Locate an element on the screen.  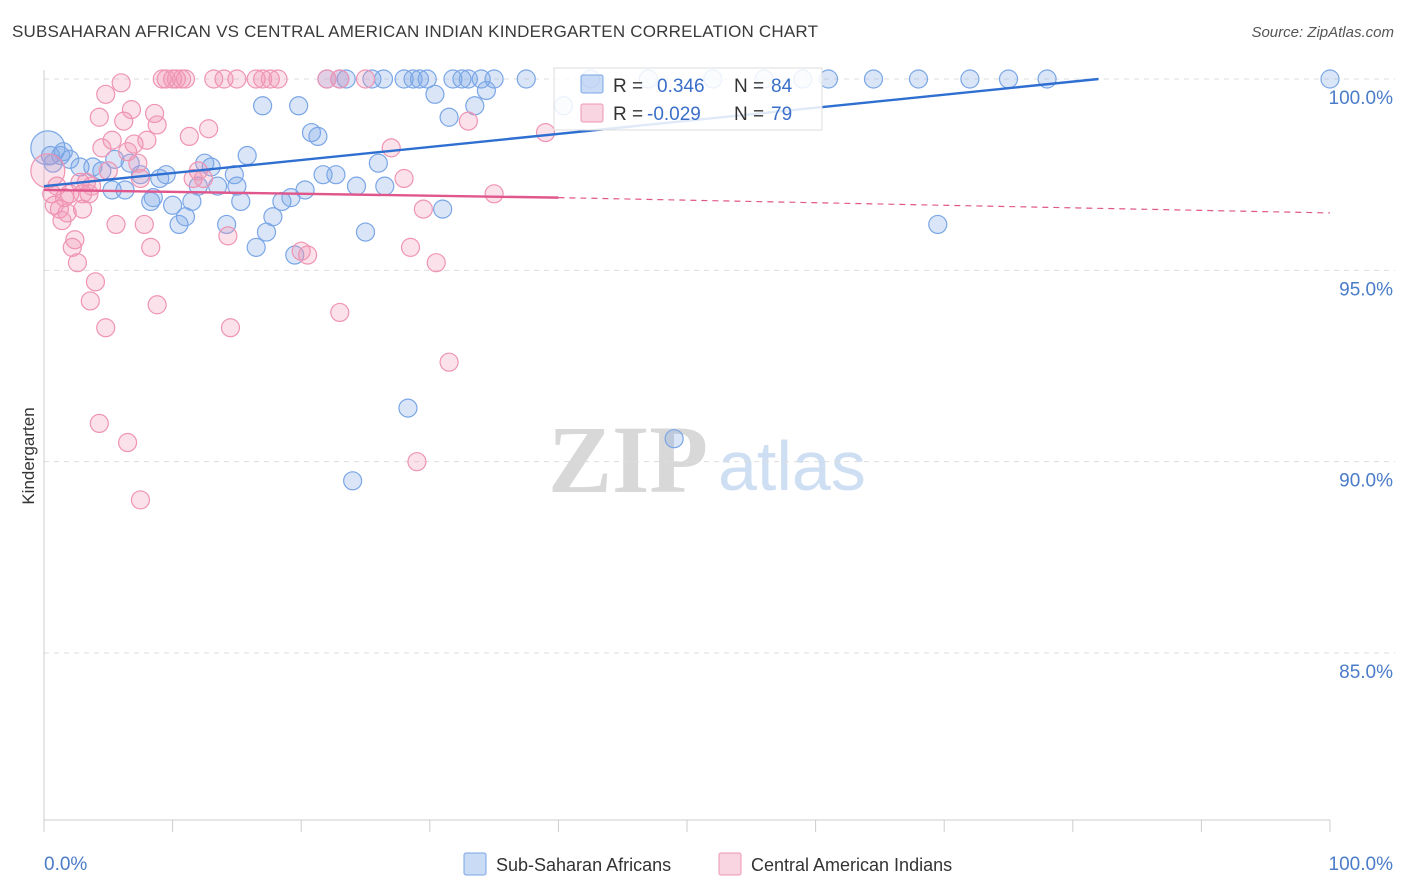
watermark-zip: ZIP is located at coordinates (628, 459).